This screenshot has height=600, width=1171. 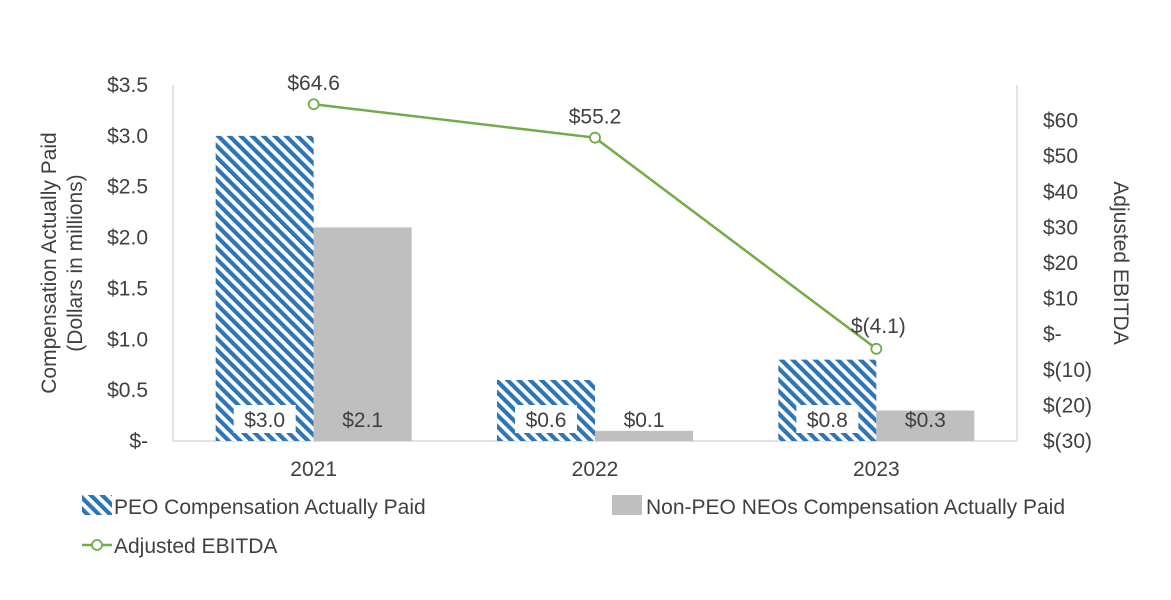 What do you see at coordinates (1067, 441) in the screenshot?
I see `right-tick-label: $(30)` at bounding box center [1067, 441].